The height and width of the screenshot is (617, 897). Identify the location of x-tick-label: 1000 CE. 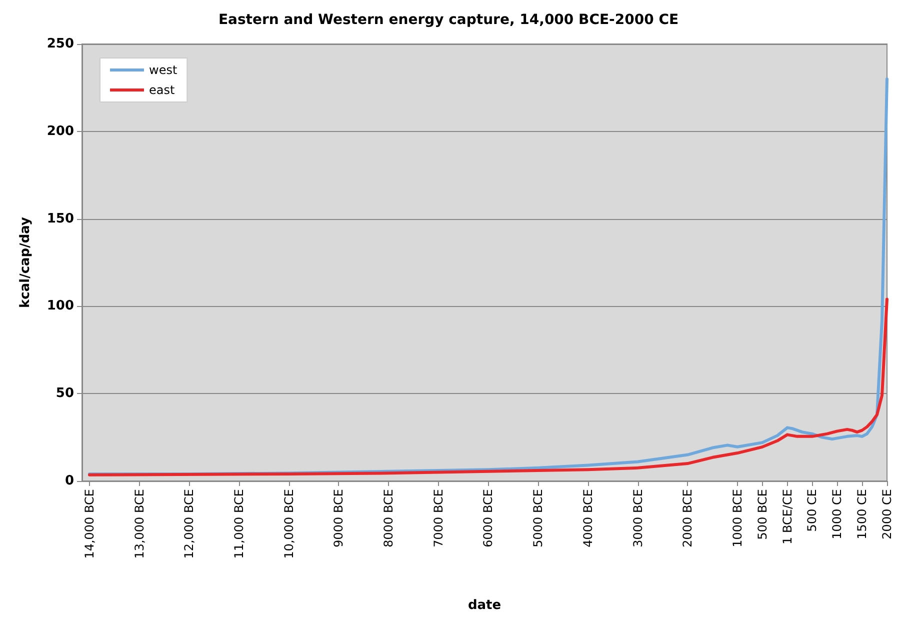
(837, 514).